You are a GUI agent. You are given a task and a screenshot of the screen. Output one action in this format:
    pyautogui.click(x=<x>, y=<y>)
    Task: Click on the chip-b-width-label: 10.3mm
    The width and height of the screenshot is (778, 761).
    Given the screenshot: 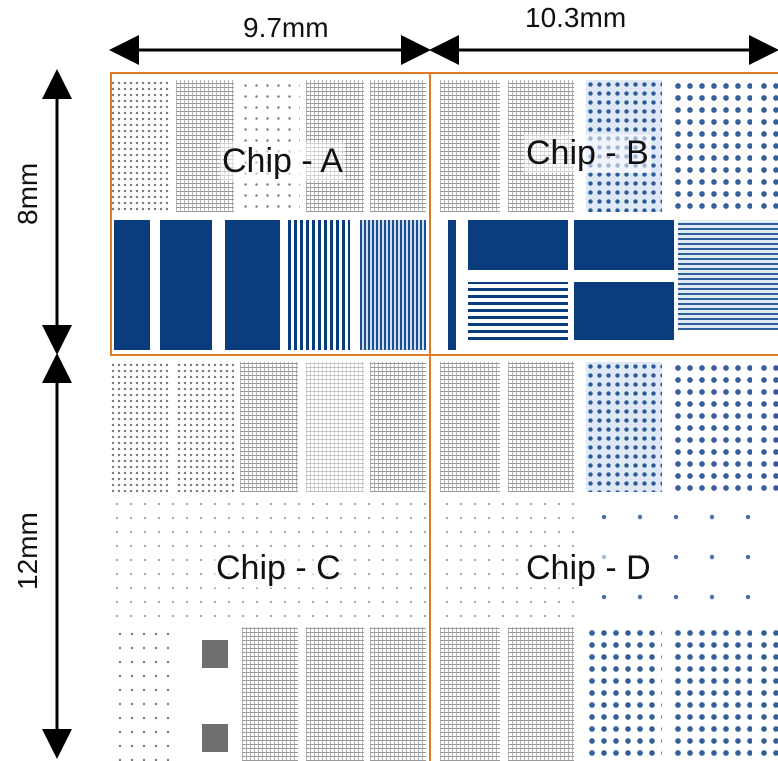 What is the action you would take?
    pyautogui.click(x=576, y=17)
    